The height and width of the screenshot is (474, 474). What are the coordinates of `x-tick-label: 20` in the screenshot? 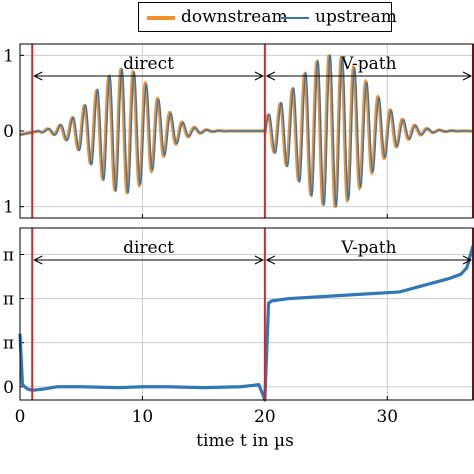 It's located at (265, 417).